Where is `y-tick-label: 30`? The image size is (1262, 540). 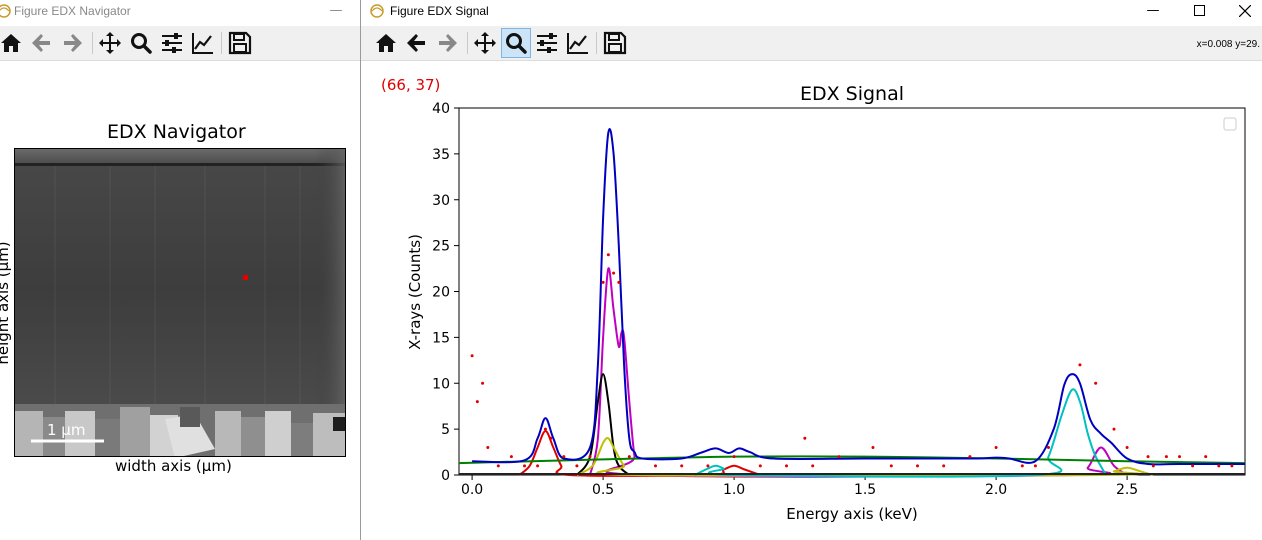
y-tick-label: 30 is located at coordinates (441, 201).